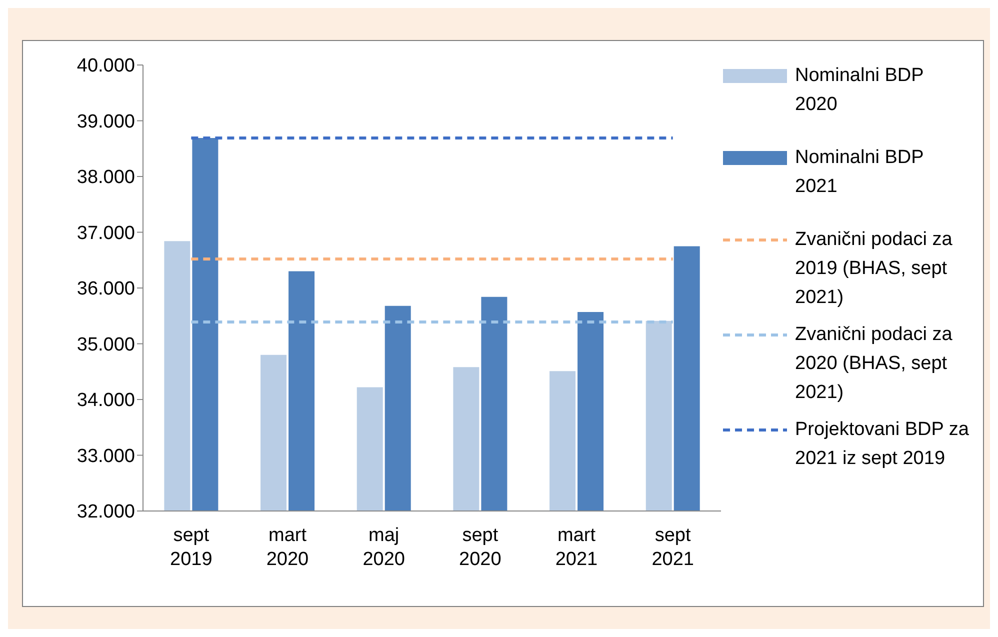 The width and height of the screenshot is (998, 637). Describe the element at coordinates (105, 66) in the screenshot. I see `y-tick-label: 40.000` at that location.